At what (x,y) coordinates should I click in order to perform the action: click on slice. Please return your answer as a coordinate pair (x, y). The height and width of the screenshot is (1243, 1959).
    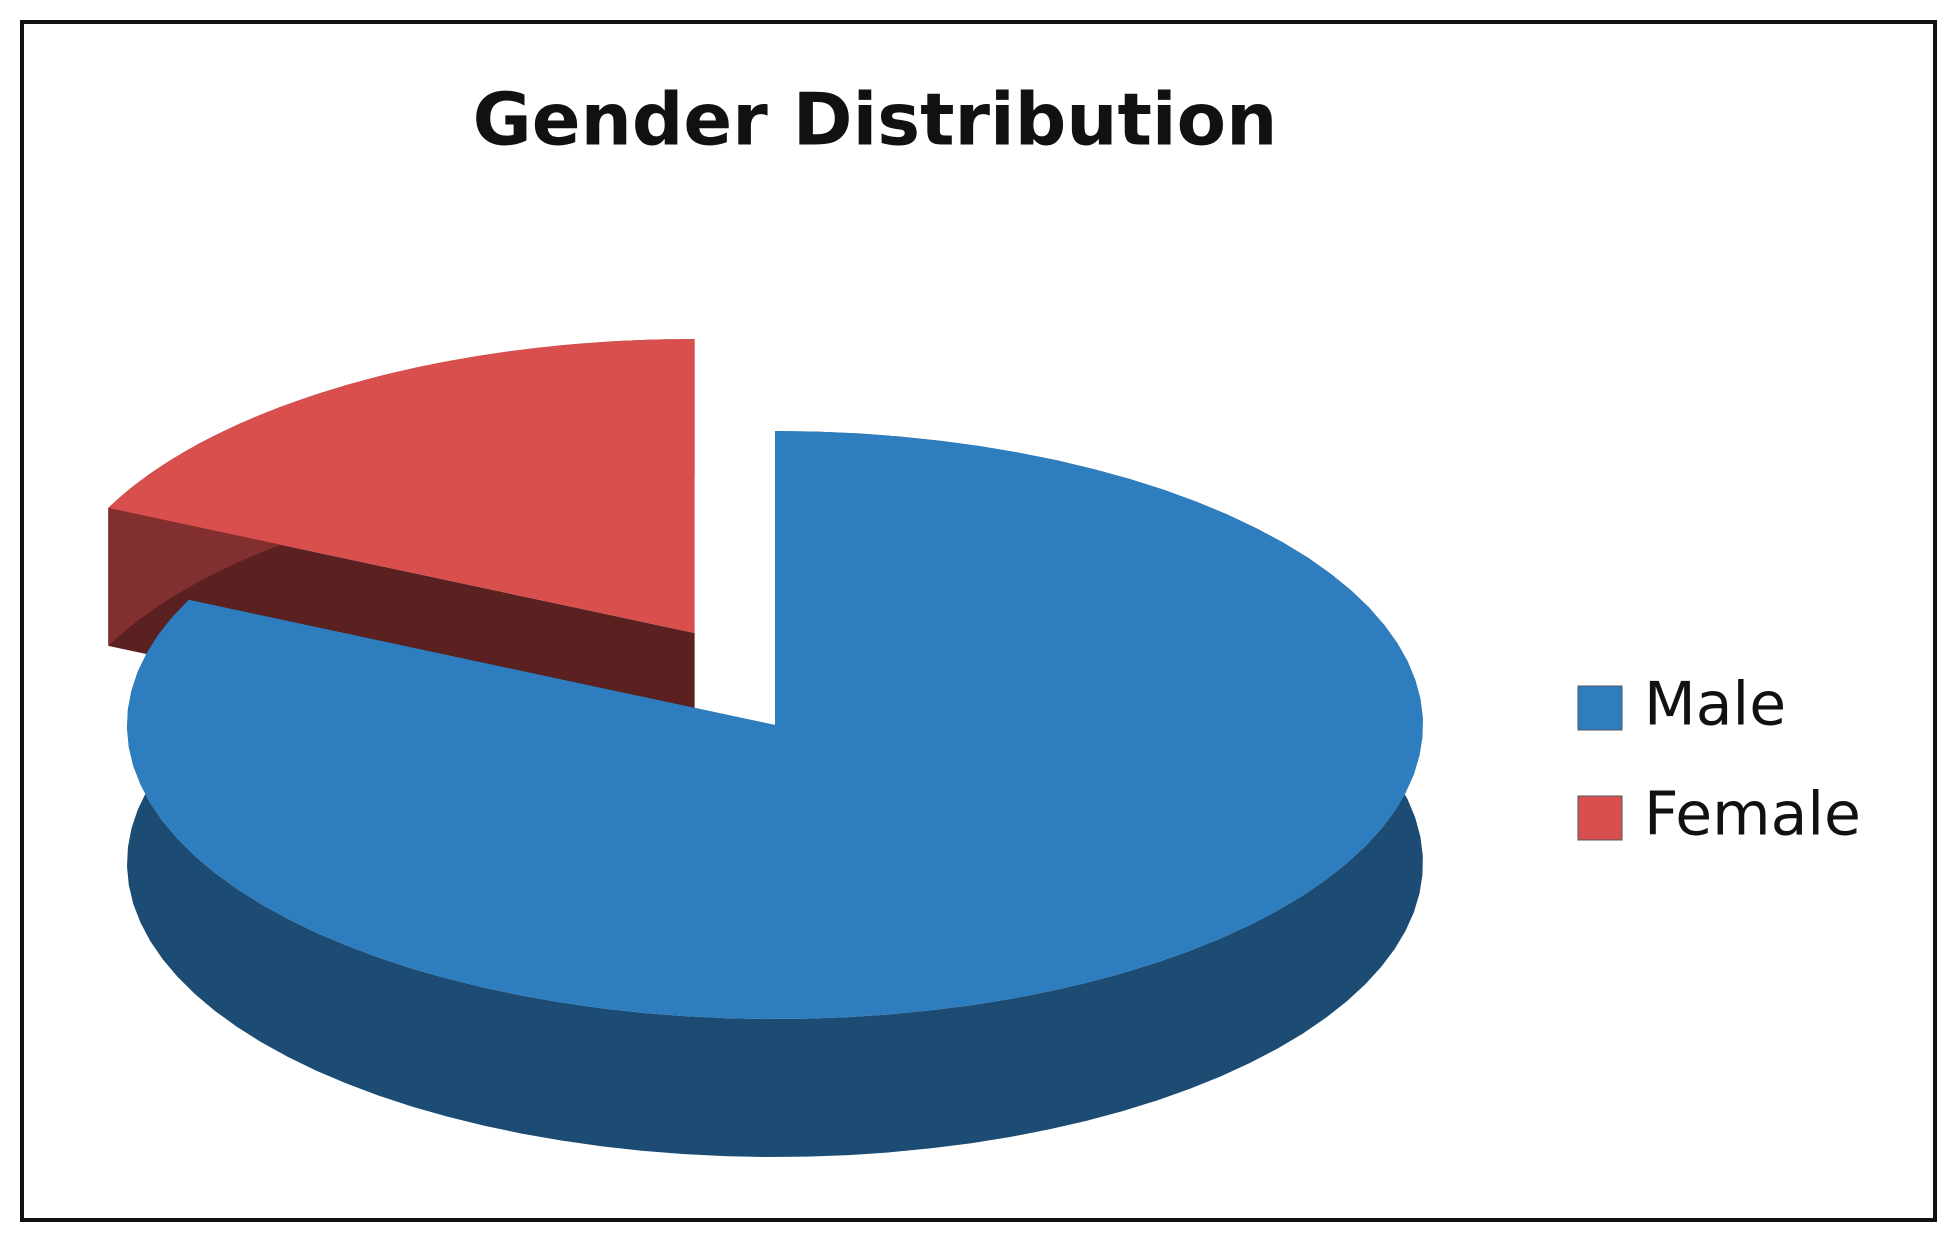
    Looking at the image, I should click on (401, 486).